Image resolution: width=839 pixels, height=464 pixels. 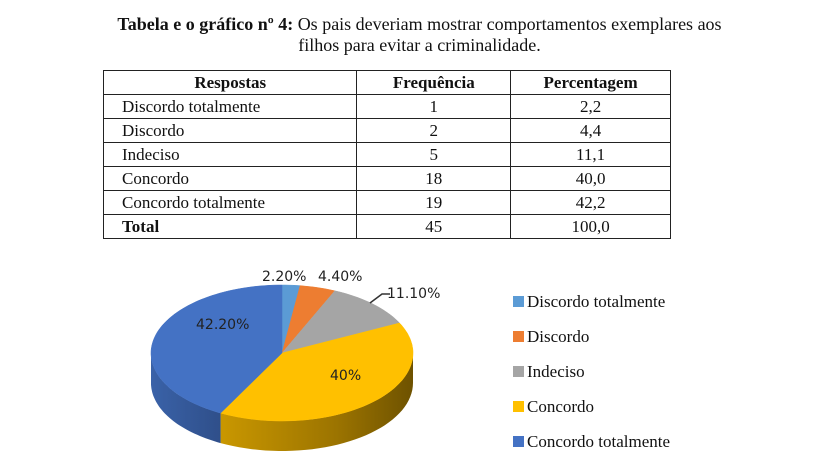 I want to click on pie-slice-discordo, so click(x=308, y=319).